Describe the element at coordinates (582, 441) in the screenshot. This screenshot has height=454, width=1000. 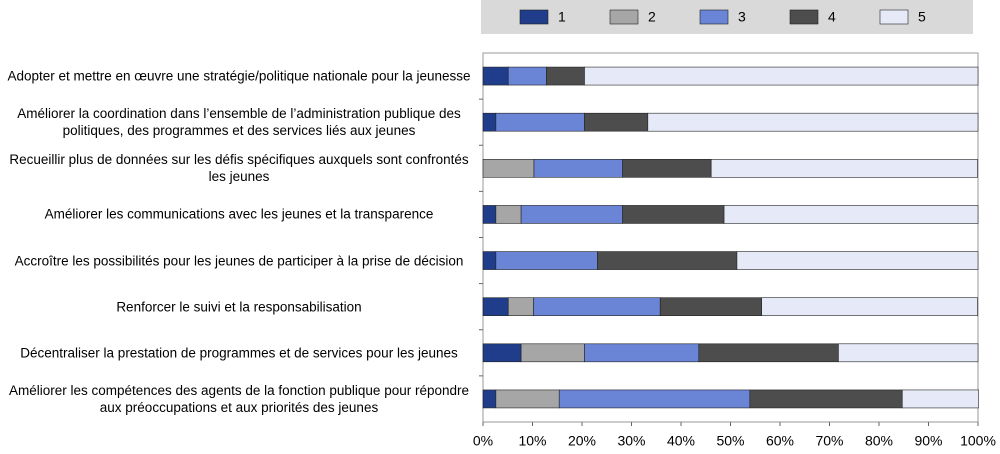
I see `x-tick-label: 20%` at that location.